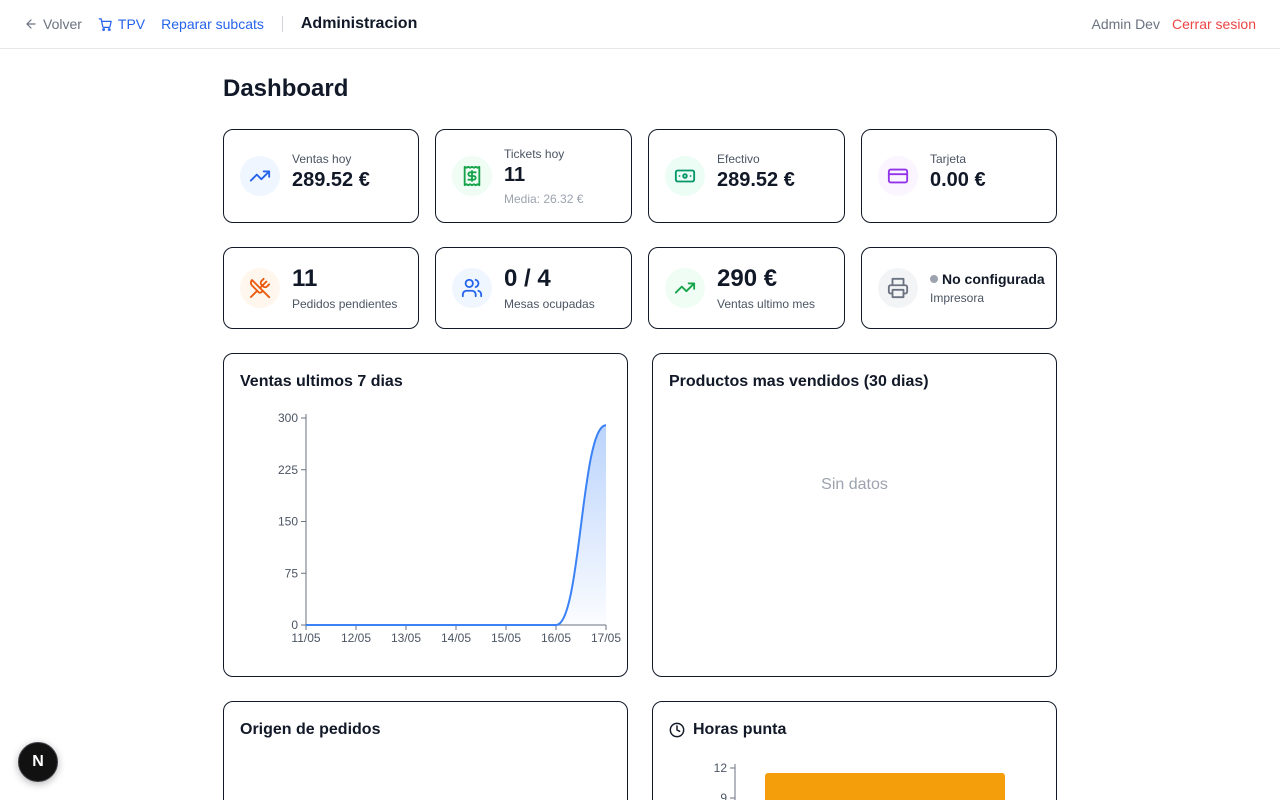  What do you see at coordinates (993, 279) in the screenshot?
I see `printer-status-text: No configurada` at bounding box center [993, 279].